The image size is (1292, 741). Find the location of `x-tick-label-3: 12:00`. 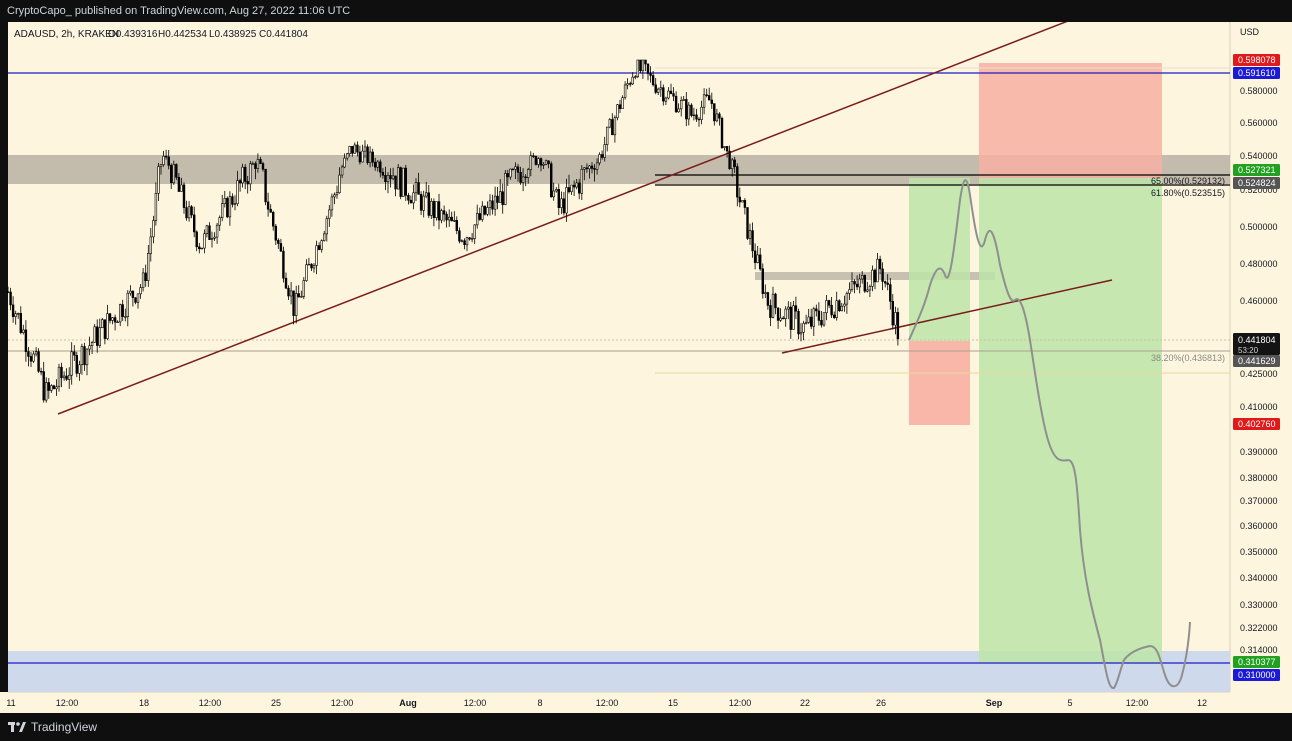

x-tick-label-3: 12:00 is located at coordinates (210, 703).